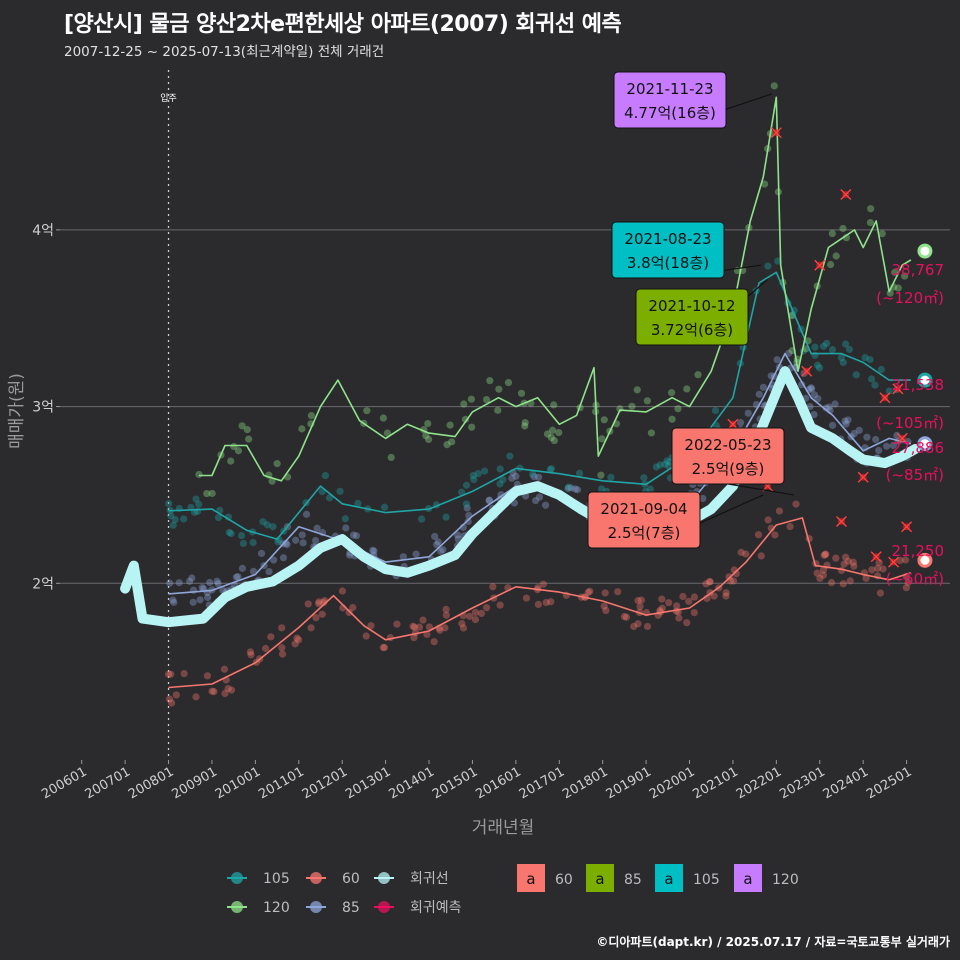 This screenshot has width=960, height=960. Describe the element at coordinates (915, 579) in the screenshot. I see `end-area-label: (~60㎡)` at that location.